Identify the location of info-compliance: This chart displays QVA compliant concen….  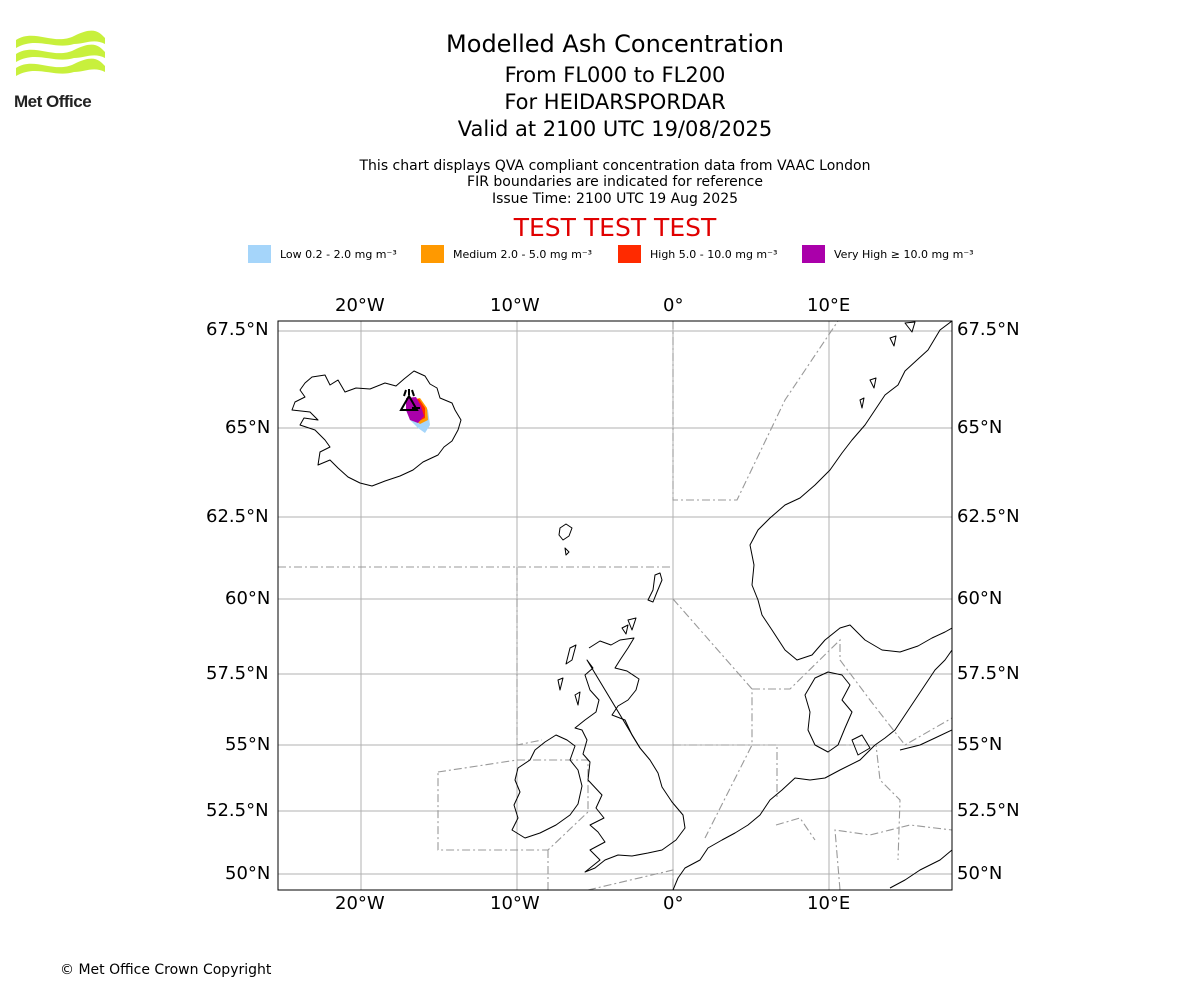
(615, 166).